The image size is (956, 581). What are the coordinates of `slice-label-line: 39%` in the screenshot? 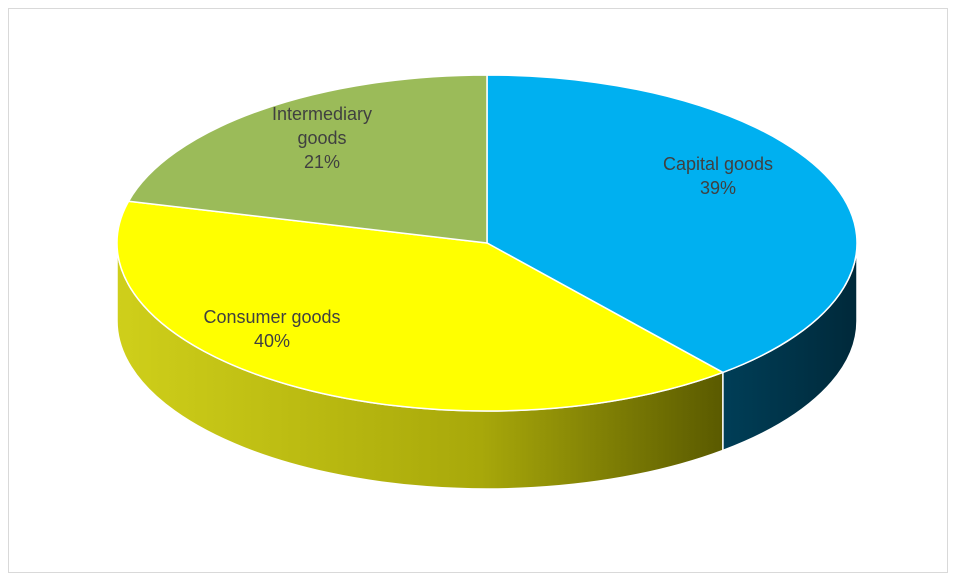 It's located at (718, 188).